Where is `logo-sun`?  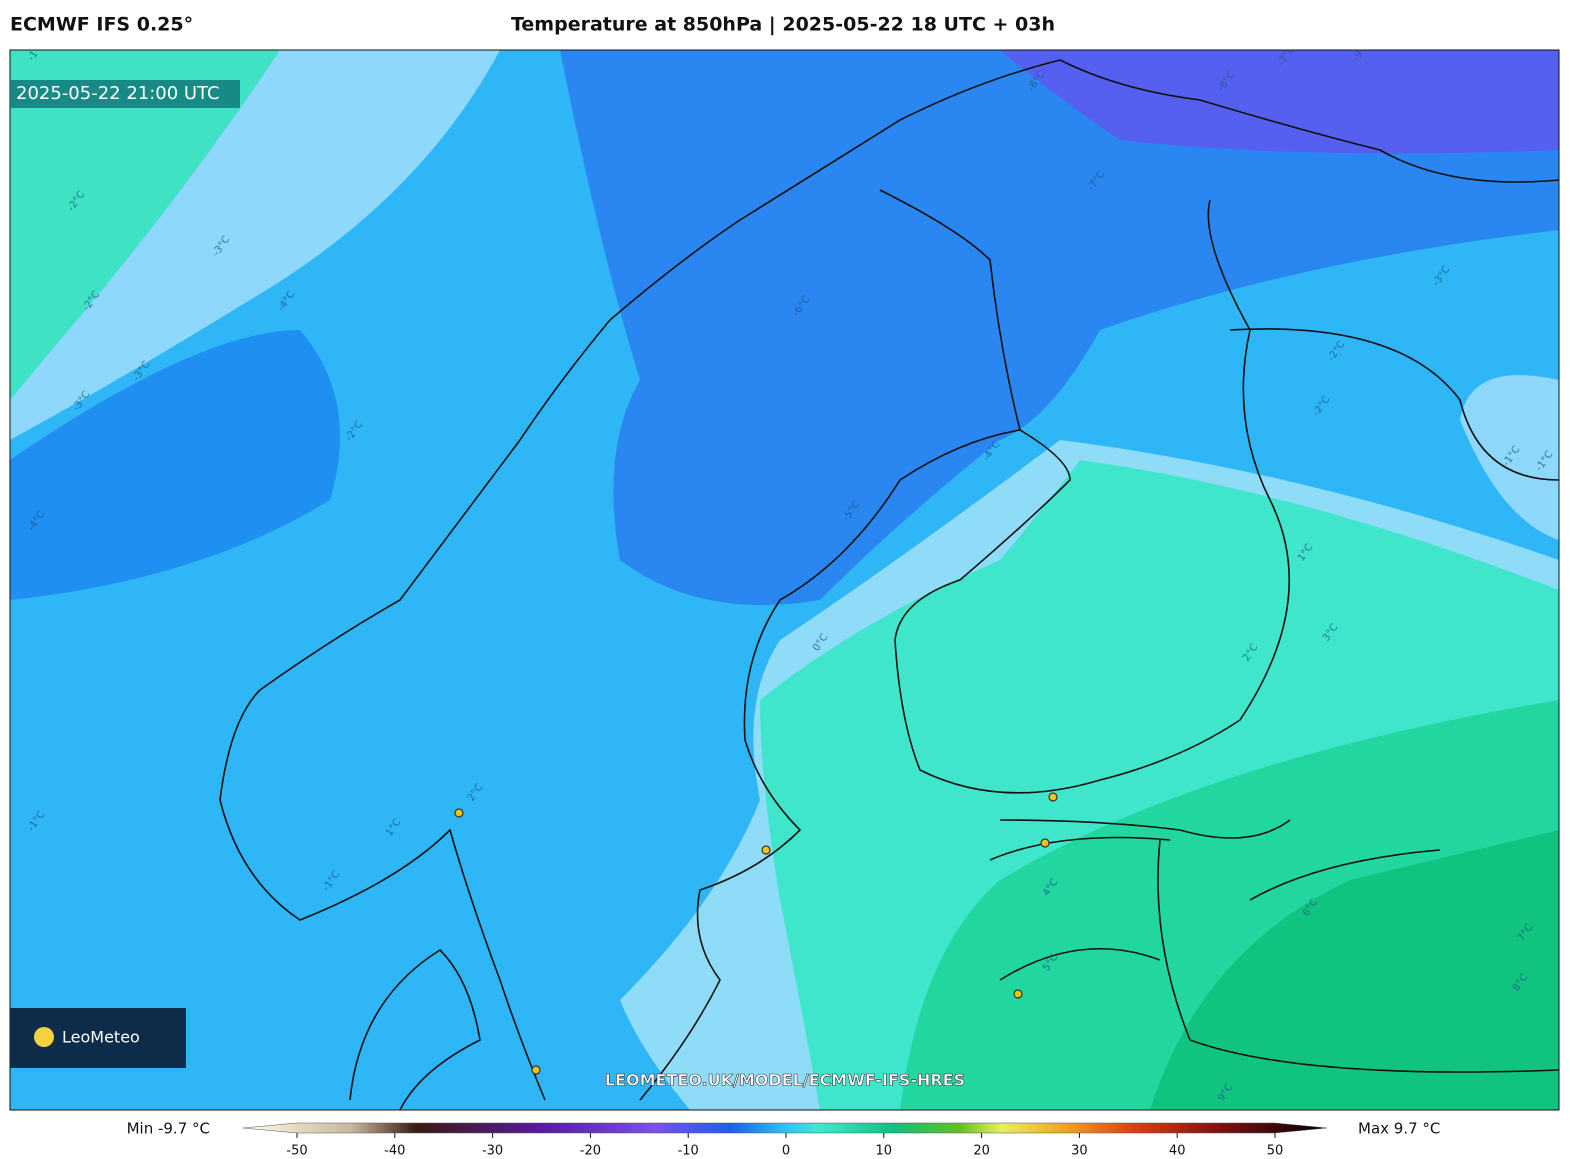 logo-sun is located at coordinates (44, 1037).